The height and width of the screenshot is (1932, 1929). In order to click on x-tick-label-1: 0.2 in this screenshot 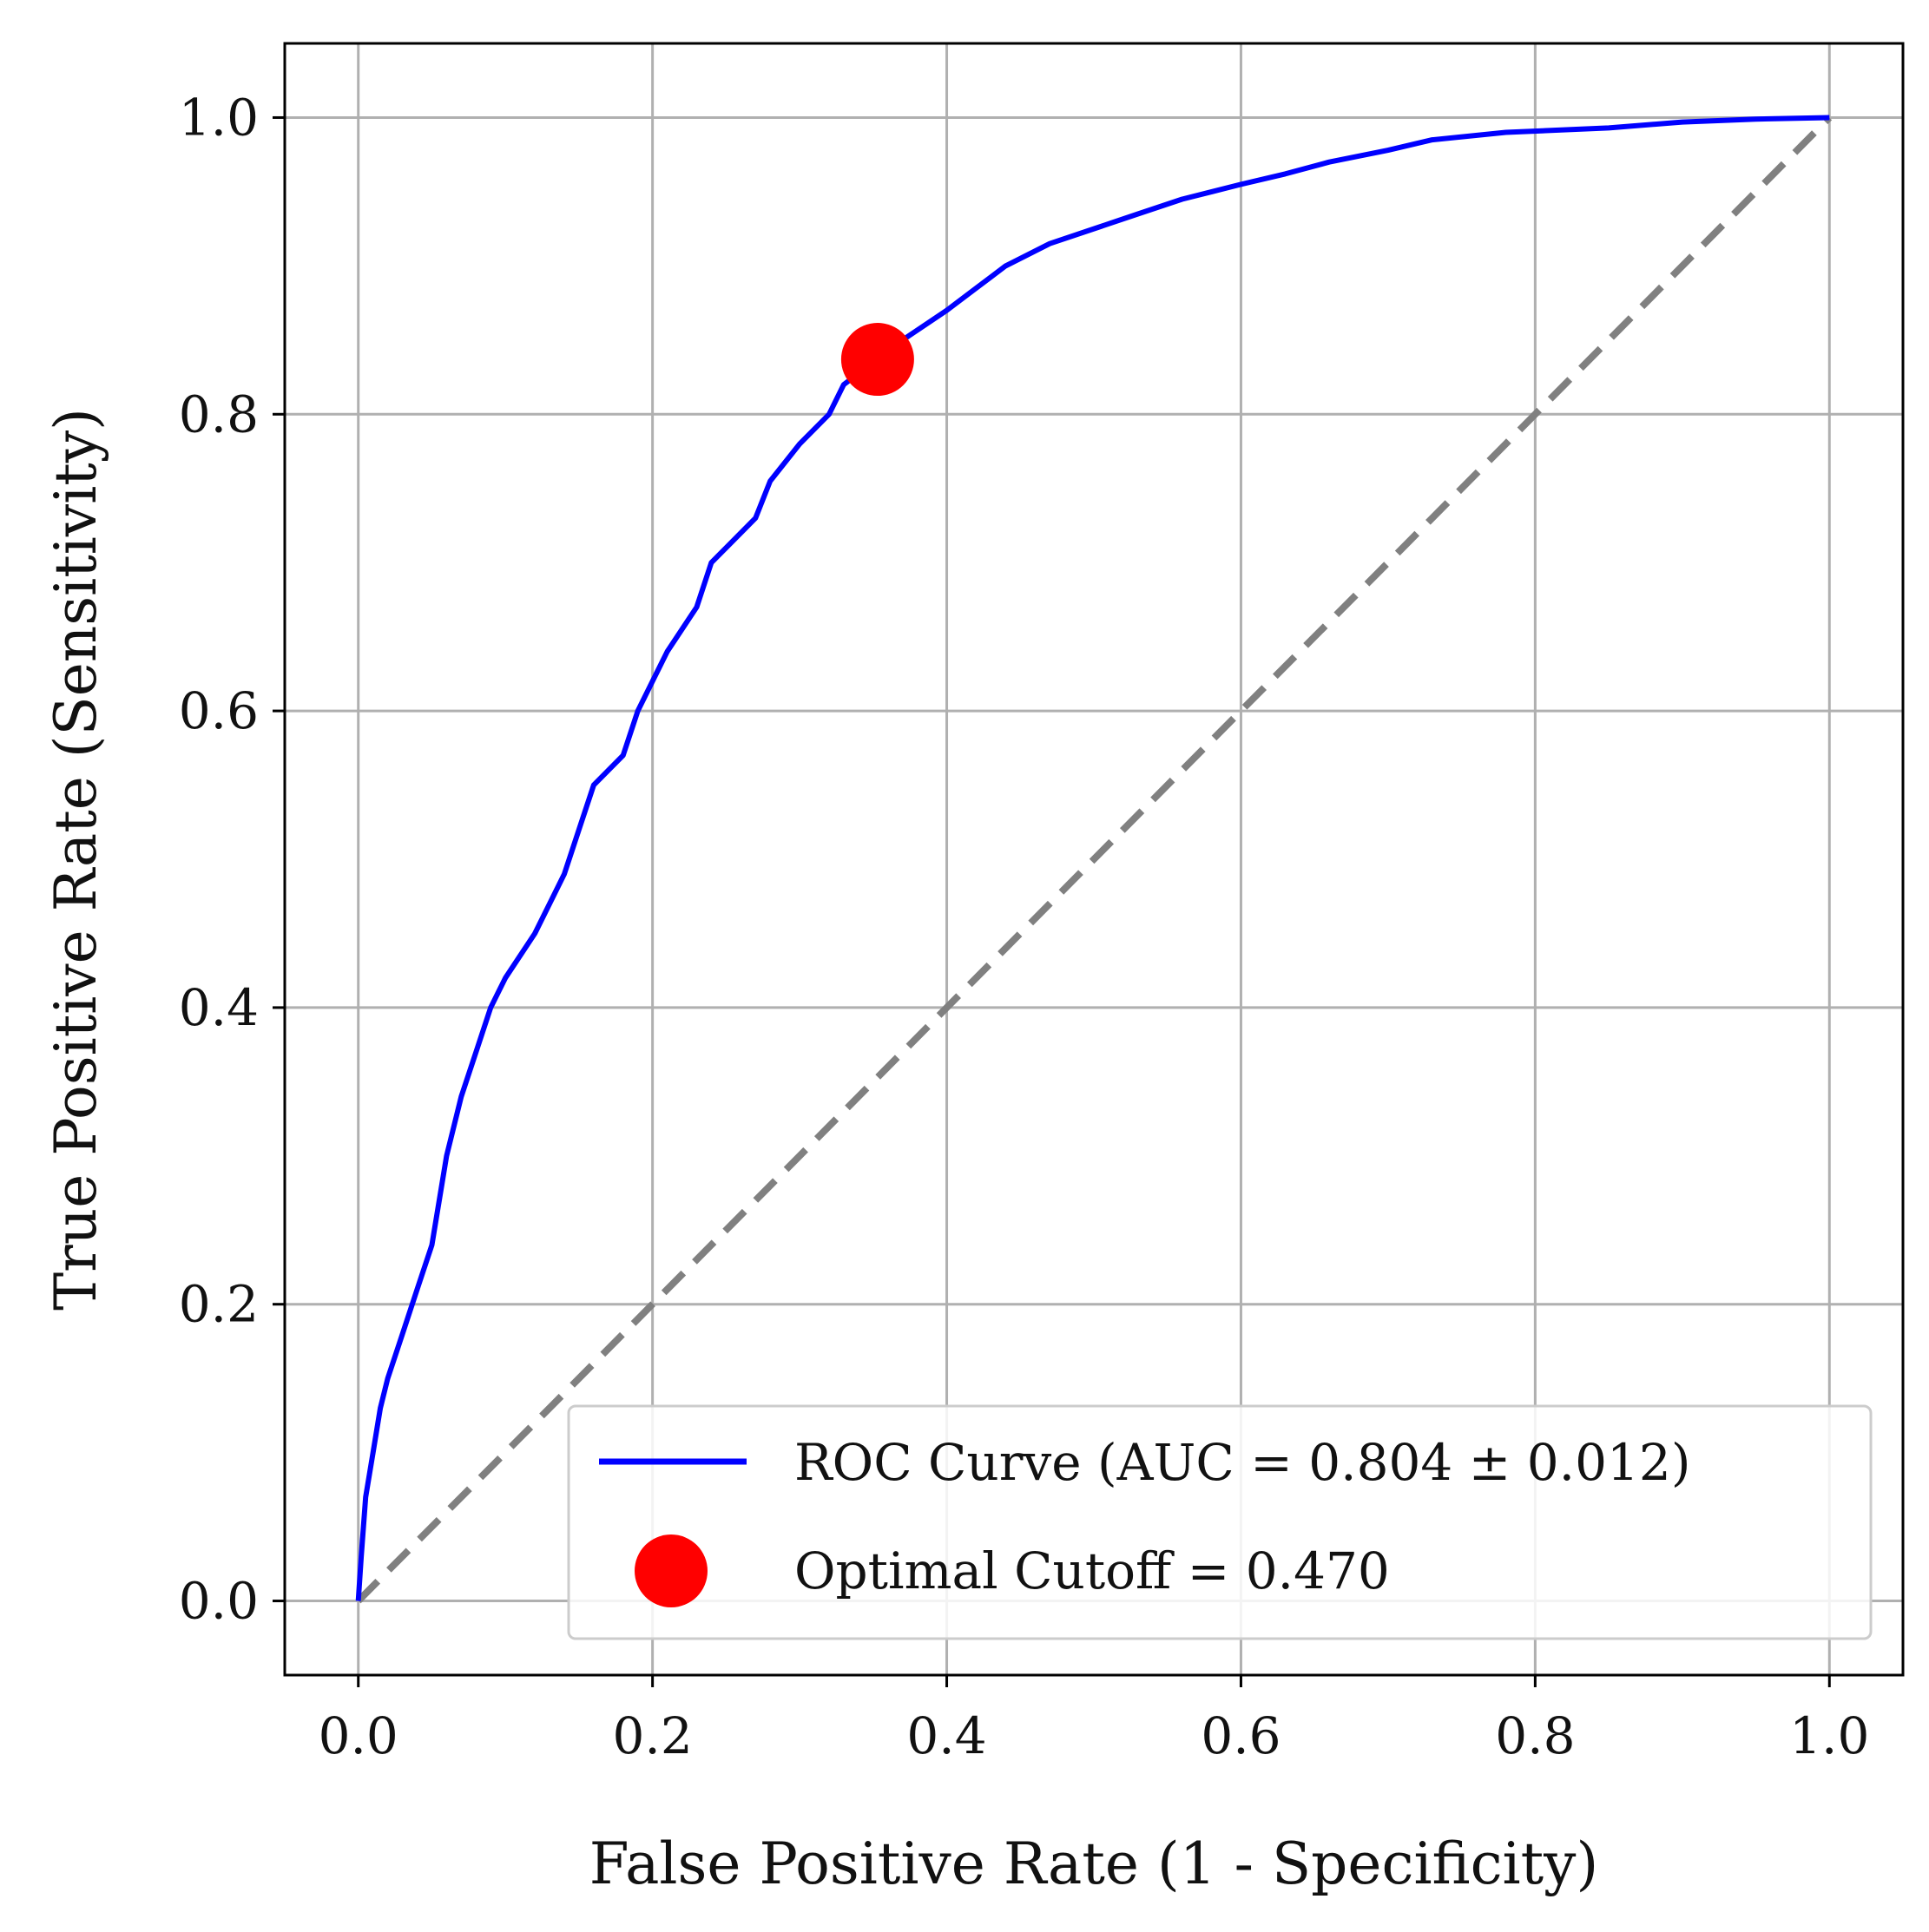, I will do `click(653, 1735)`.